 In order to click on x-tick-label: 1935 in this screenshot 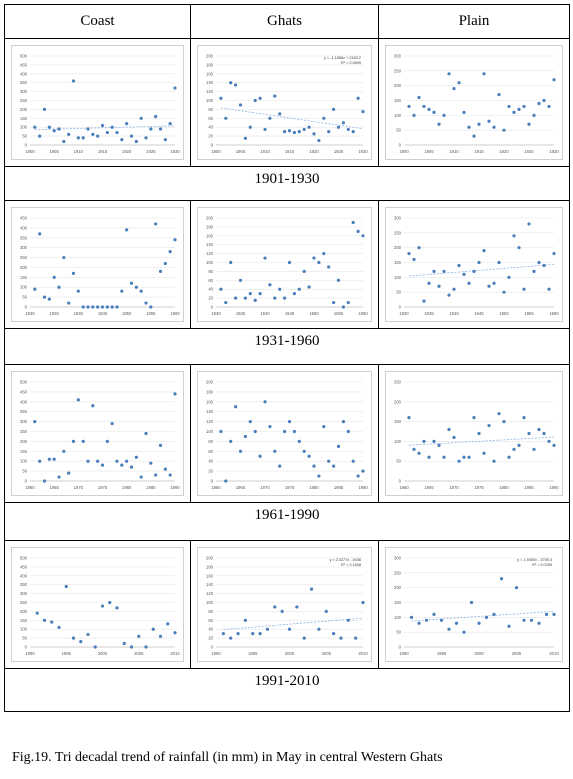, I will do `click(429, 313)`.